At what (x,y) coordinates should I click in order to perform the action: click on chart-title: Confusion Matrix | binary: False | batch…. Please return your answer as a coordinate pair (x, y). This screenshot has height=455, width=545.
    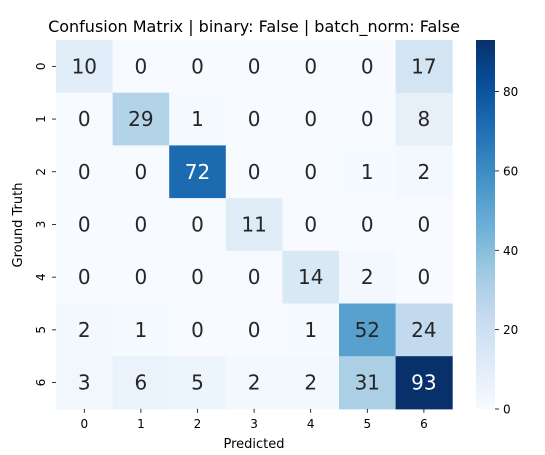
    Looking at the image, I should click on (254, 27).